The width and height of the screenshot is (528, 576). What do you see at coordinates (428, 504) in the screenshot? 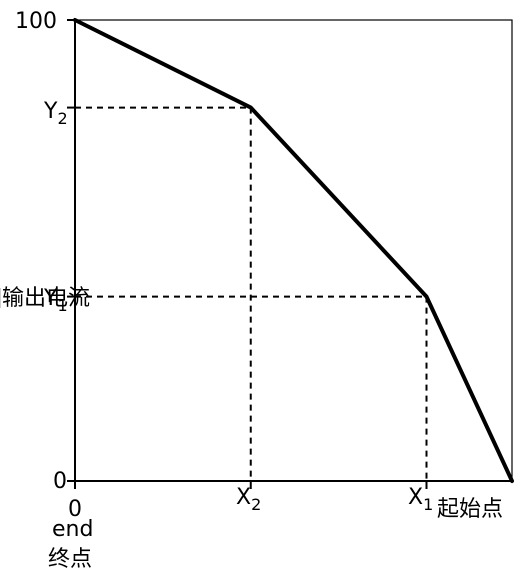
I see `x1-subscript: 1` at bounding box center [428, 504].